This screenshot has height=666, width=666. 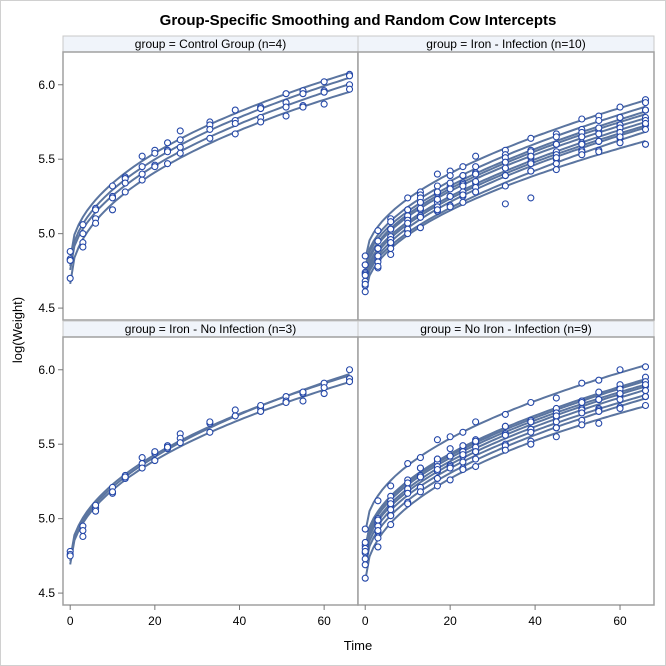 What do you see at coordinates (365, 621) in the screenshot?
I see `x-tick-label: 0` at bounding box center [365, 621].